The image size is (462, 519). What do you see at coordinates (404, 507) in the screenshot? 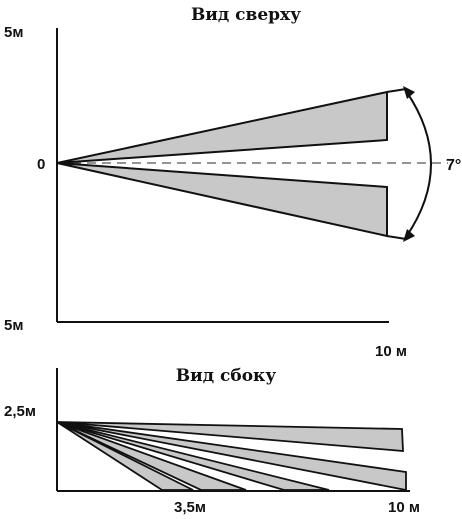
I see `side-x-end-label: 10 м` at bounding box center [404, 507].